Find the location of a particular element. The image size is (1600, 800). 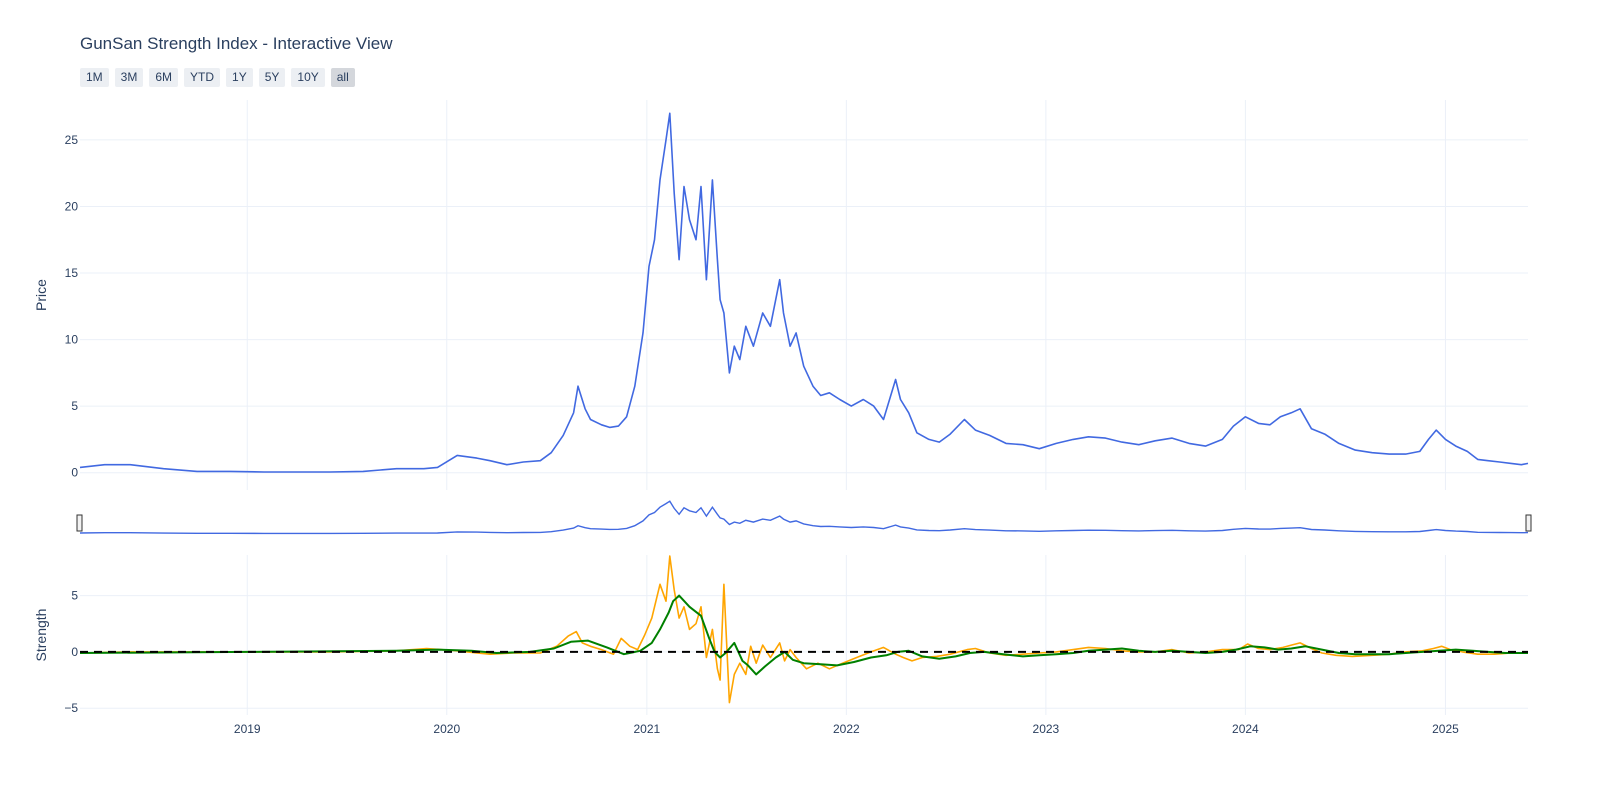

x-tick-label: 2024 is located at coordinates (1245, 729).